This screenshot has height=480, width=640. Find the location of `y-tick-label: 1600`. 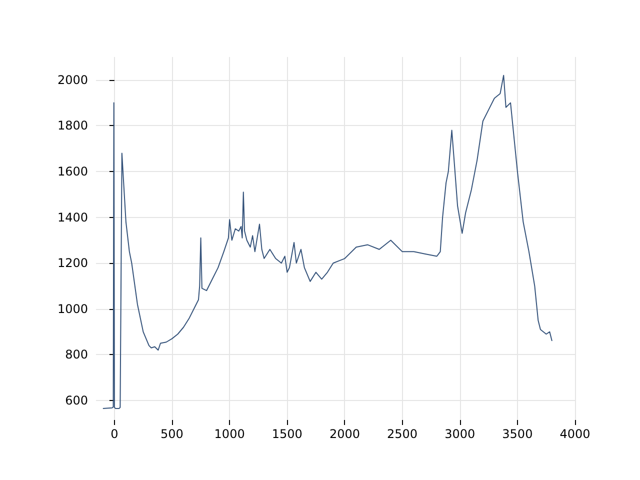

y-tick-label: 1600 is located at coordinates (72, 171).